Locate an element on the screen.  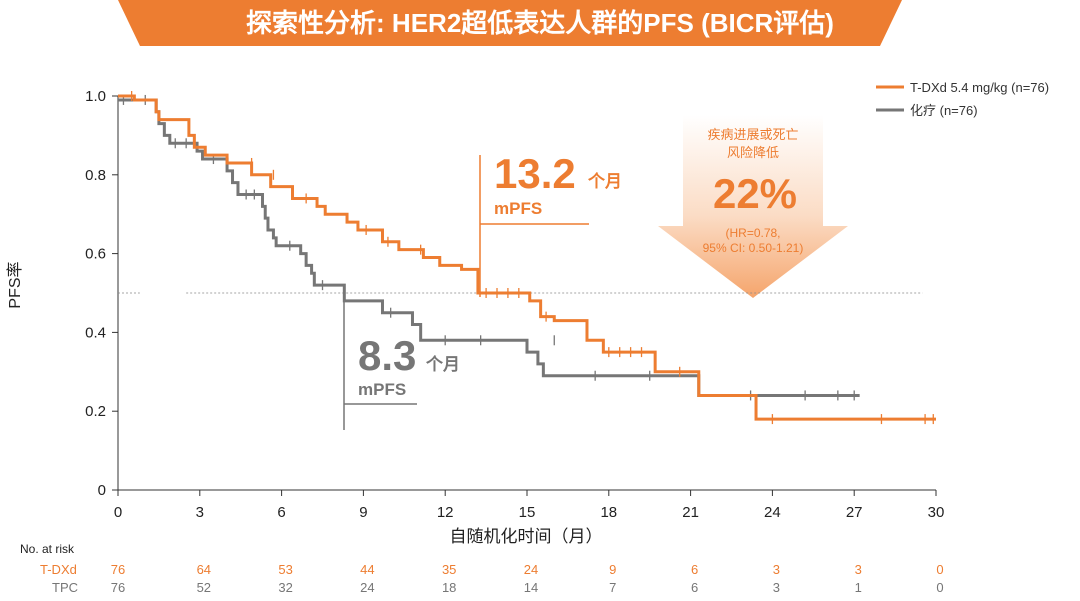
y-tick-label: 0.6 is located at coordinates (95, 254).